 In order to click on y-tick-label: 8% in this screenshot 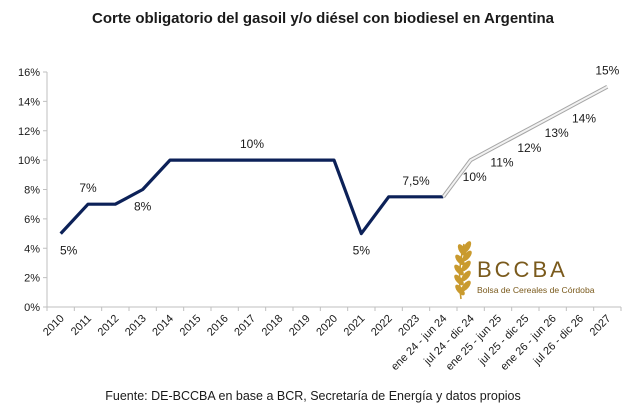, I will do `click(32, 191)`.